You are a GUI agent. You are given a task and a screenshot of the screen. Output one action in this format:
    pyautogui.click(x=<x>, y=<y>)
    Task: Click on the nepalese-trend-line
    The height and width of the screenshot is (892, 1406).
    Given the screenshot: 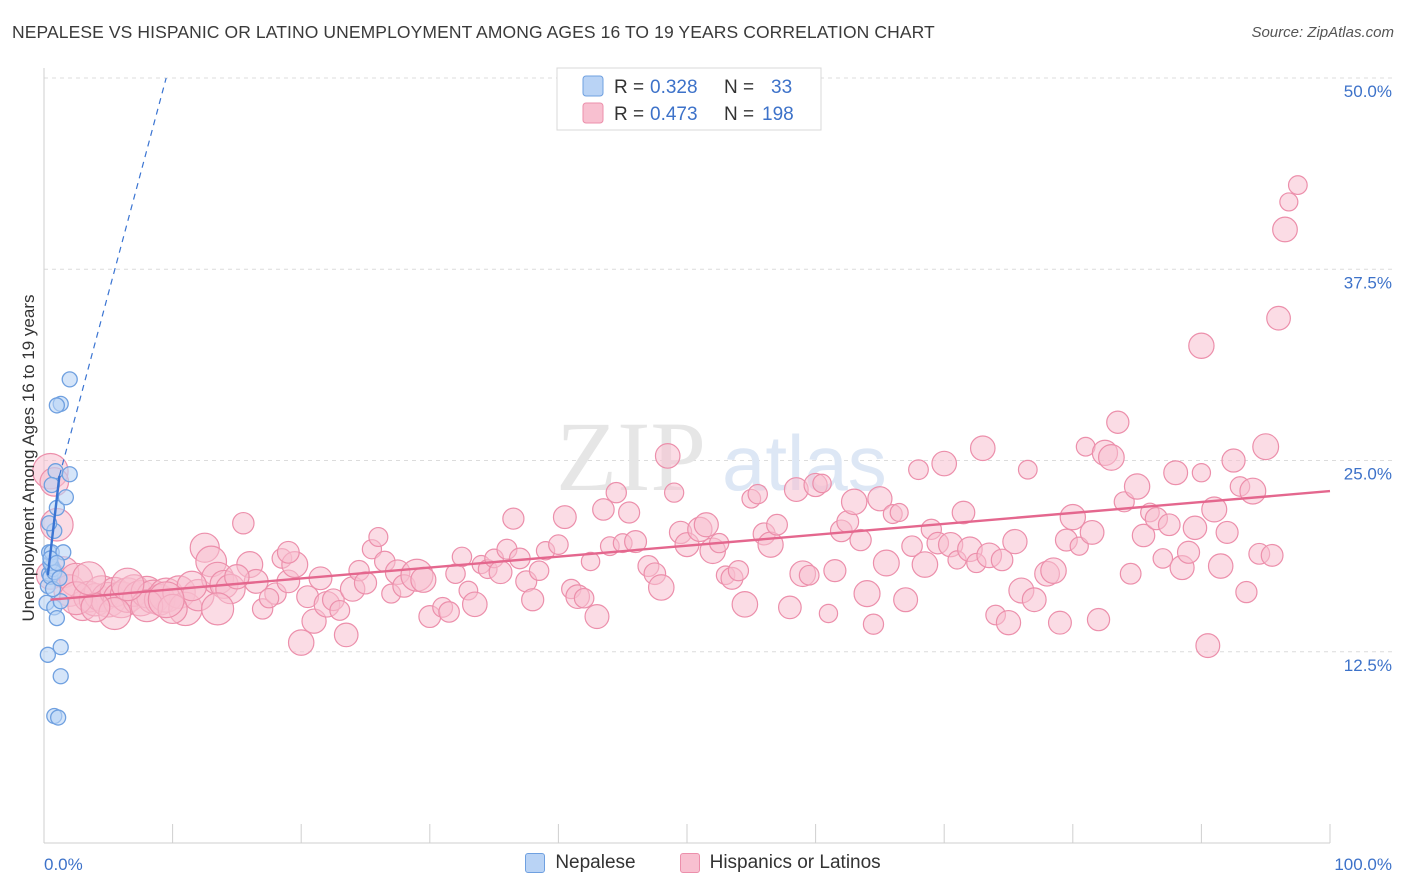 What is the action you would take?
    pyautogui.click(x=53, y=525)
    